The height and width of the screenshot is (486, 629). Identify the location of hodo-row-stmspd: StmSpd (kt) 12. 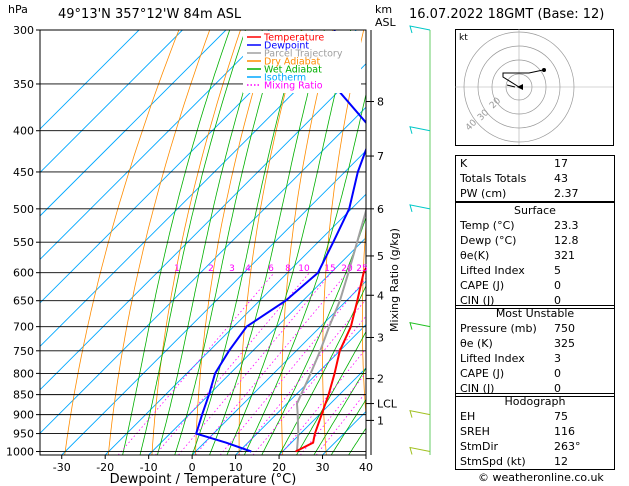
(535, 461).